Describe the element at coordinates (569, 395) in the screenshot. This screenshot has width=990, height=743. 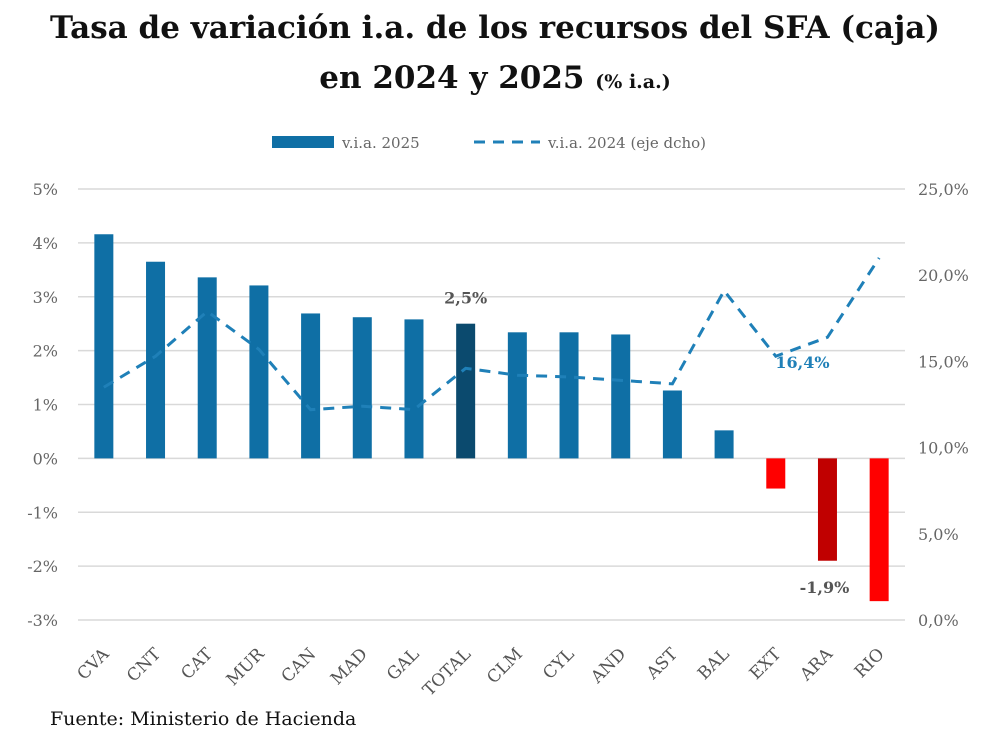
I see `bar-cyl` at that location.